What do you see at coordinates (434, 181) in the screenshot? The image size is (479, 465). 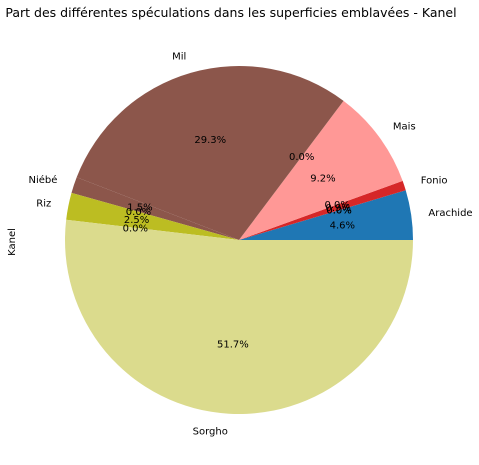 I see `category-label: Fonio` at bounding box center [434, 181].